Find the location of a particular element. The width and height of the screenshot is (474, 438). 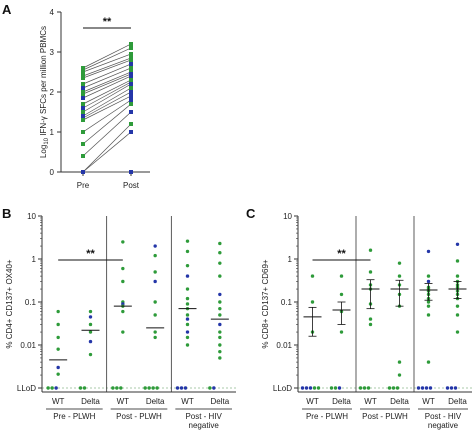

panel-letter-b: B is located at coordinates (6, 213).